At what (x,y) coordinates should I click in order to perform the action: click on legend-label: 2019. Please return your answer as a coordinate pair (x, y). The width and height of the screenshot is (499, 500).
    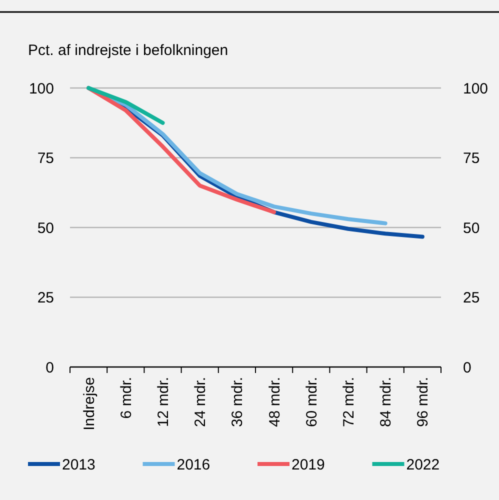
    Looking at the image, I should click on (308, 465).